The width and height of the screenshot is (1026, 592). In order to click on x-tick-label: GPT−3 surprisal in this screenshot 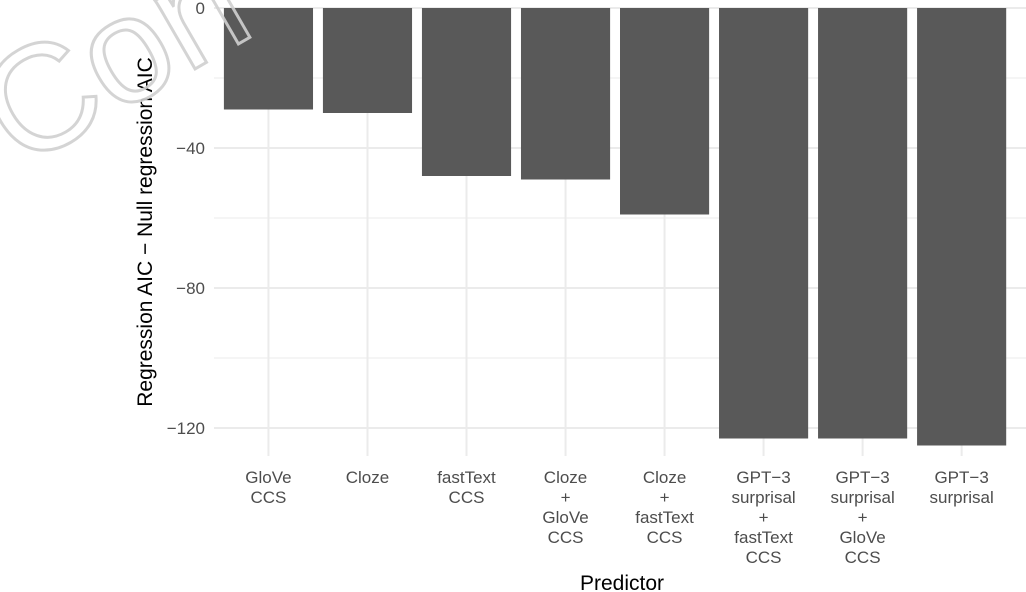, I will do `click(962, 487)`.